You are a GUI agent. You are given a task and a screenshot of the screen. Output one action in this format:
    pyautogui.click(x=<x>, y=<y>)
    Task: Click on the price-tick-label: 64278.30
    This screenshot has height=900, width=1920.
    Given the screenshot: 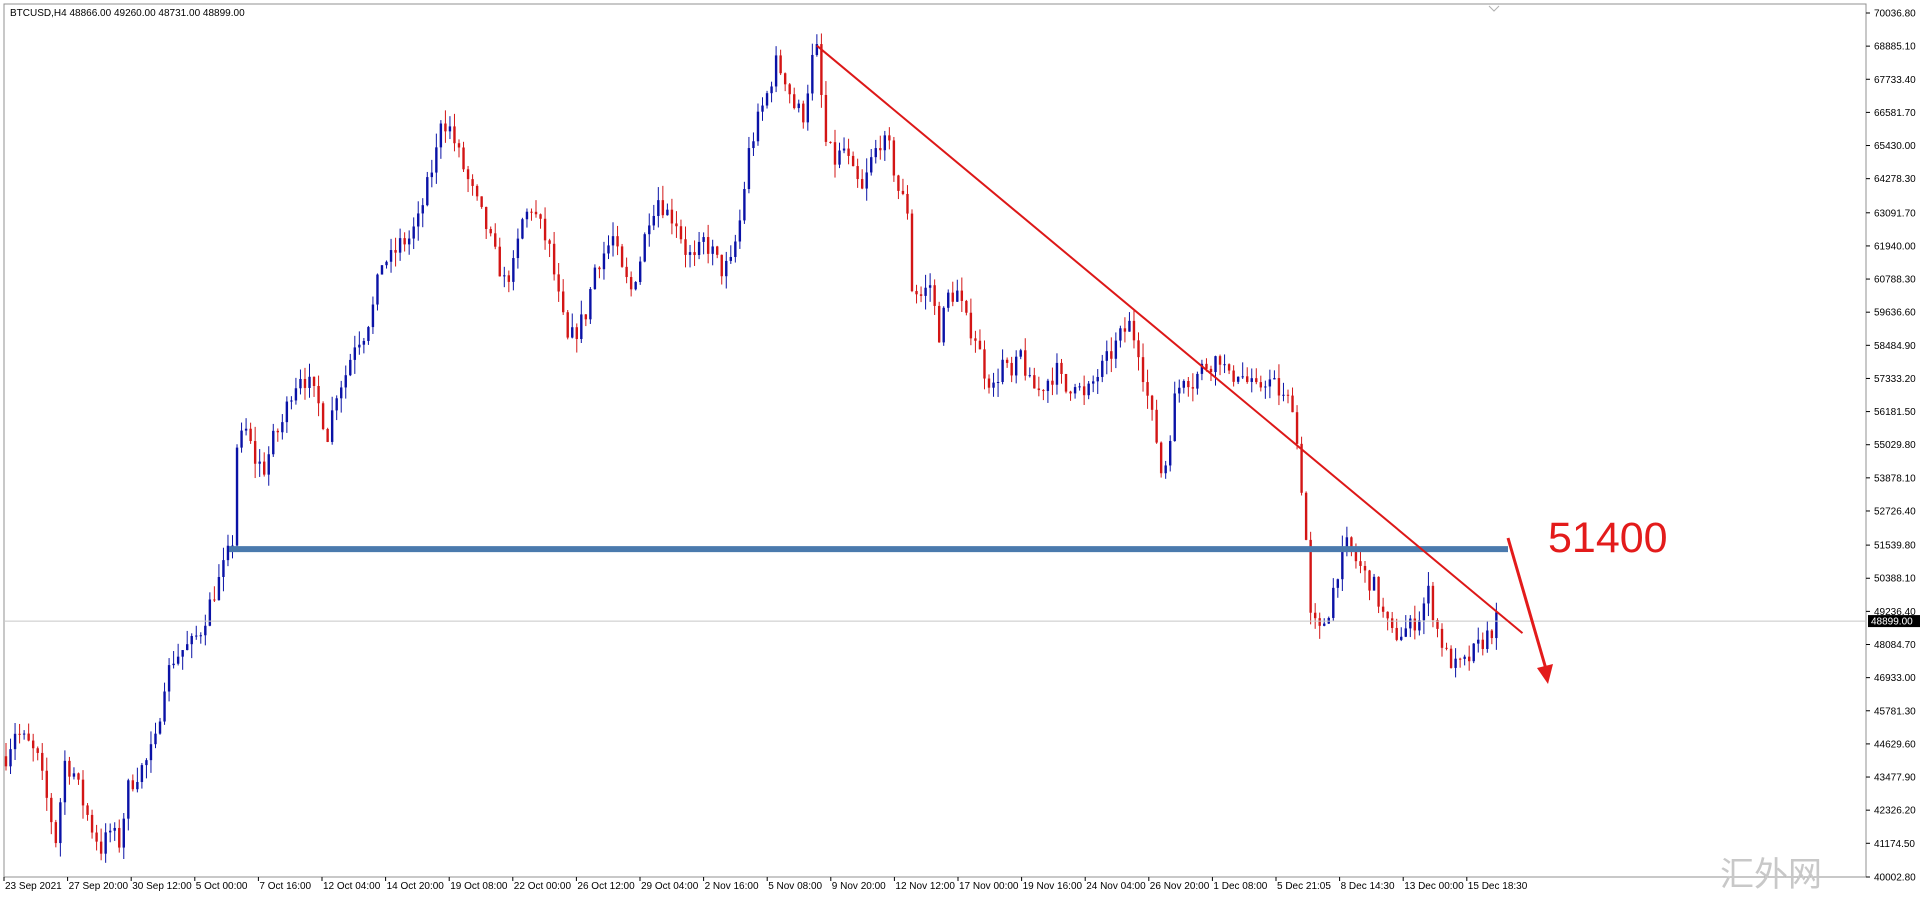 What is the action you would take?
    pyautogui.click(x=1895, y=179)
    